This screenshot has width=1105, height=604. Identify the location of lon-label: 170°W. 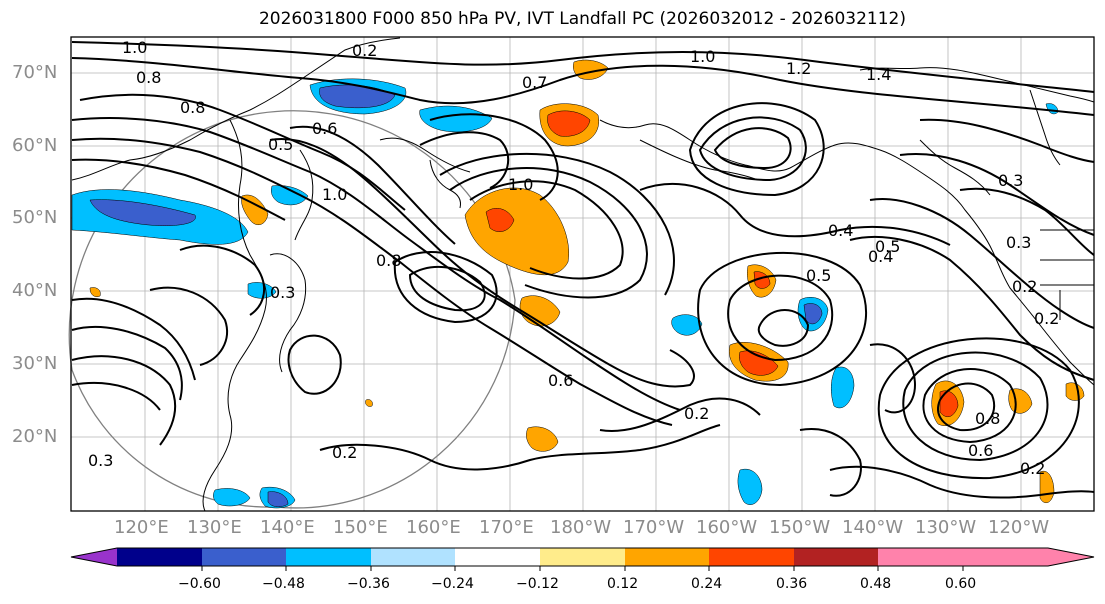
(654, 527).